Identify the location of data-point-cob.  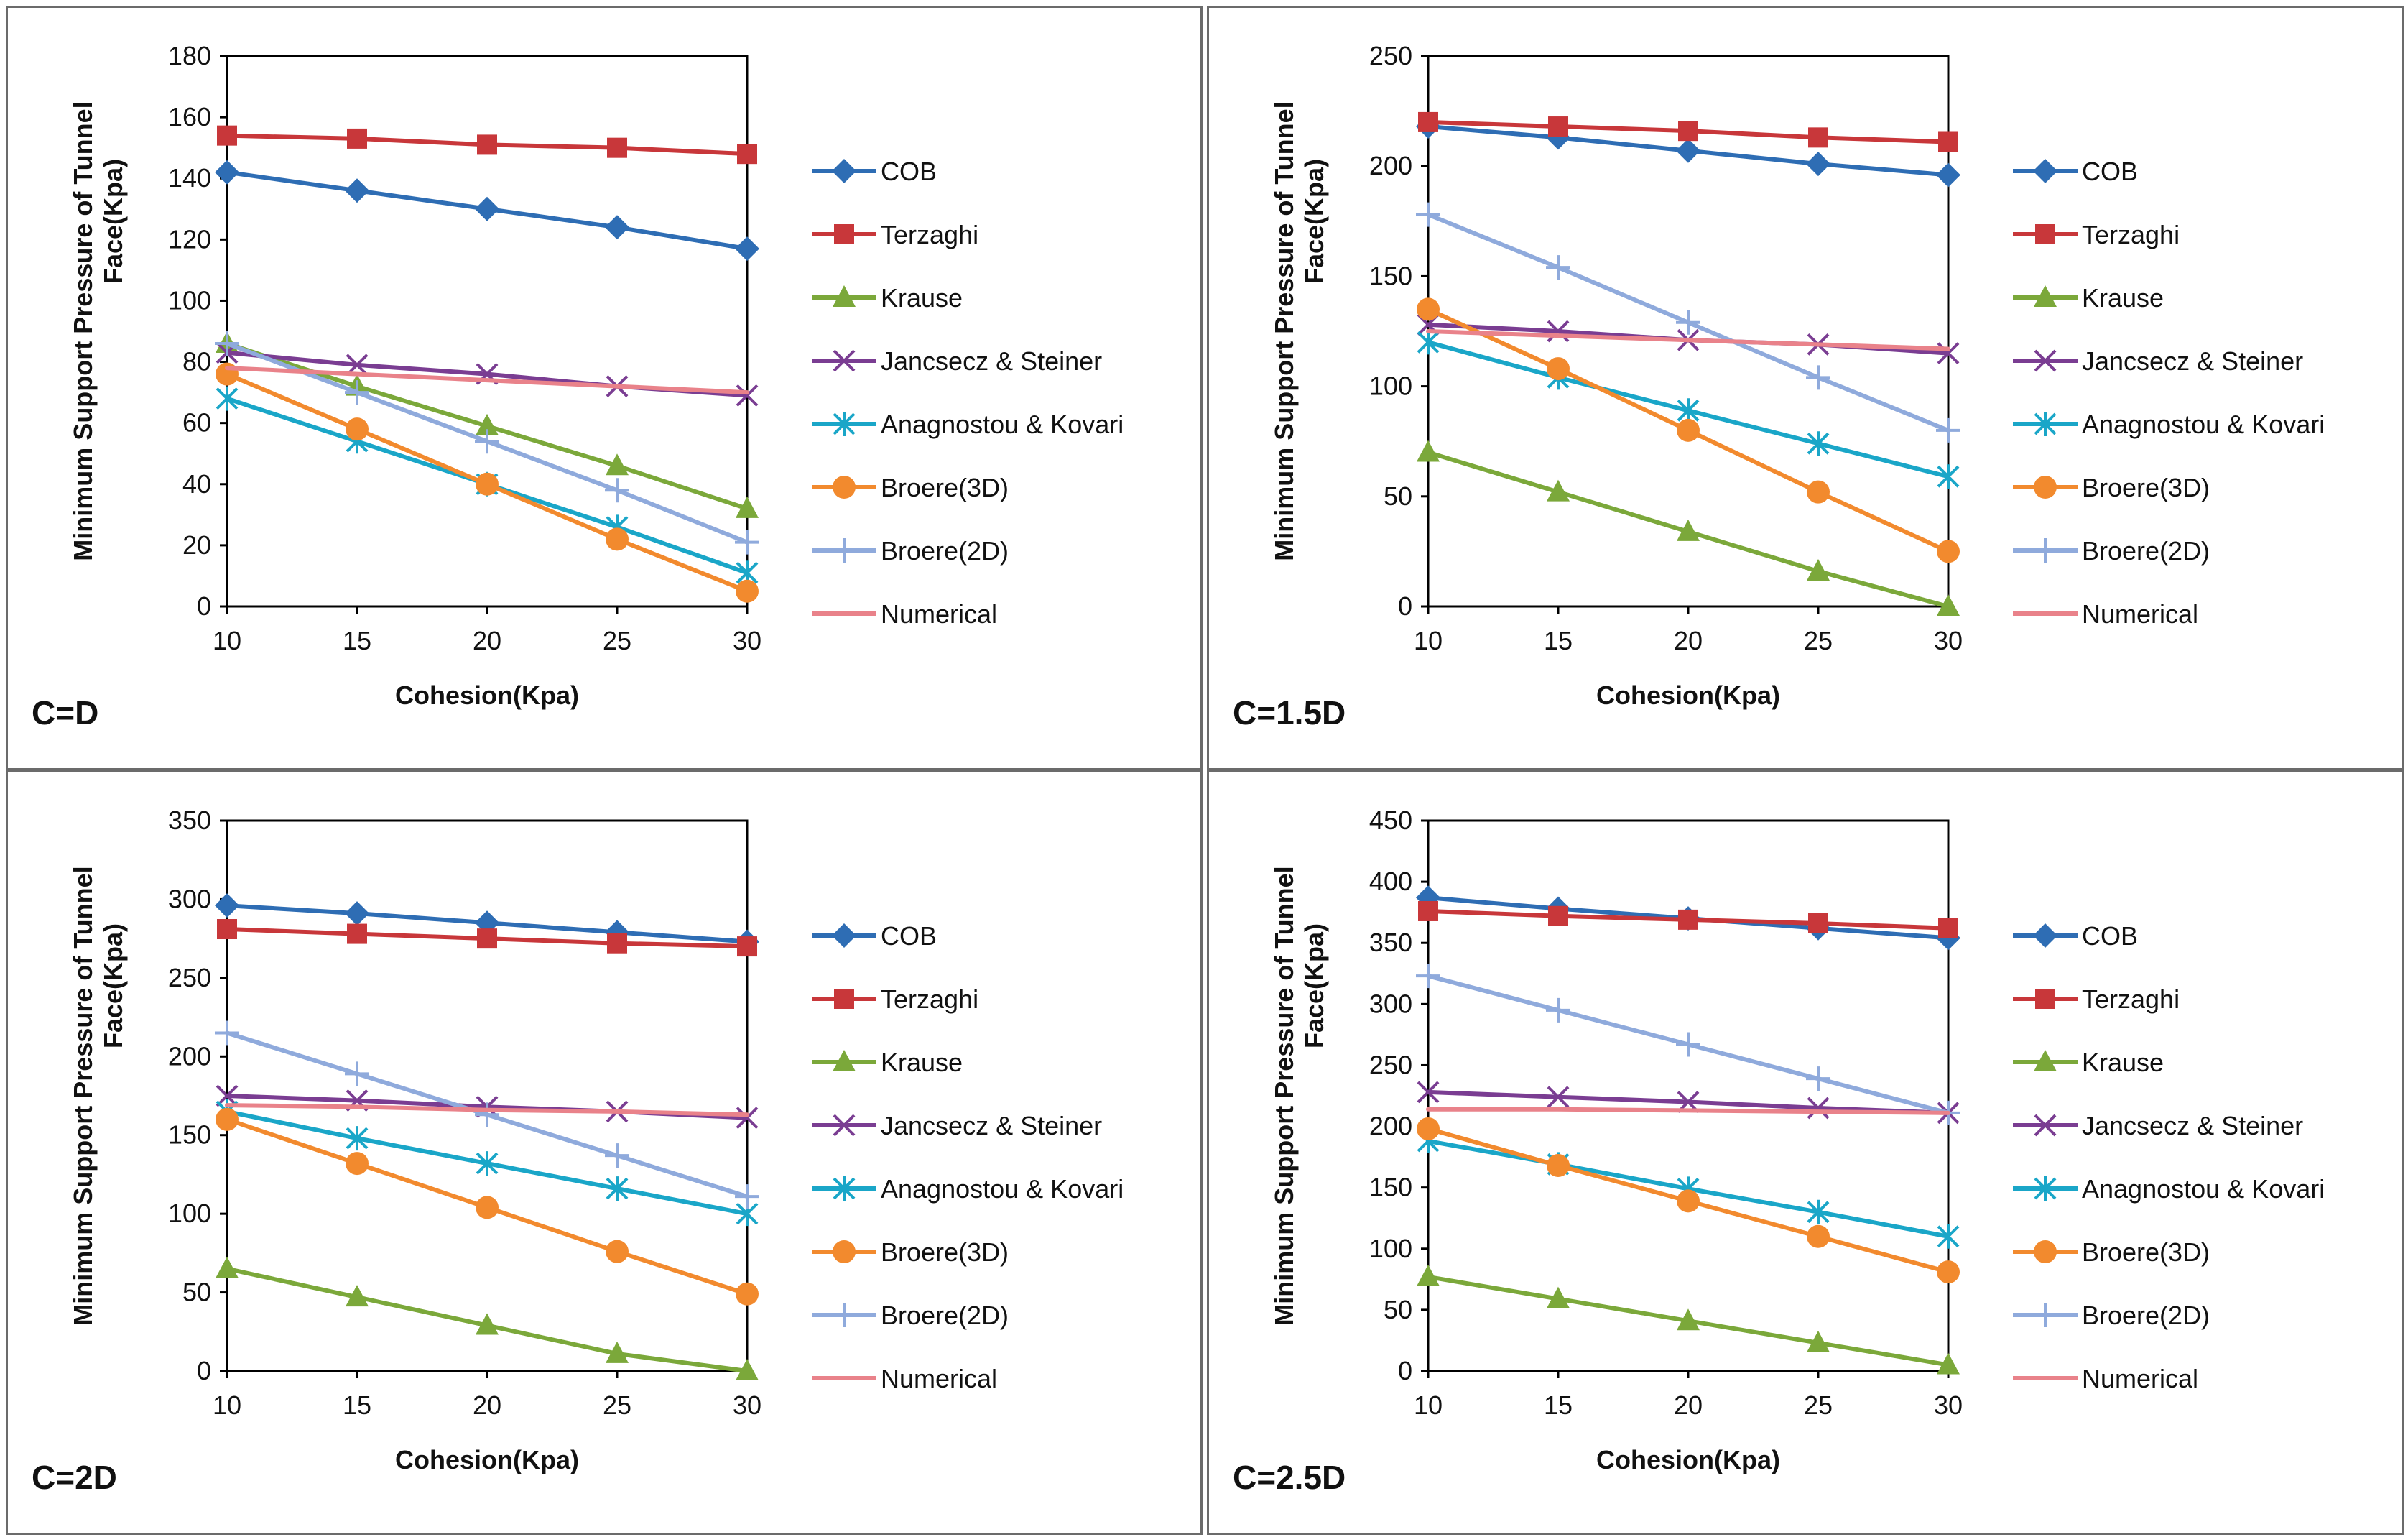
(1688, 150).